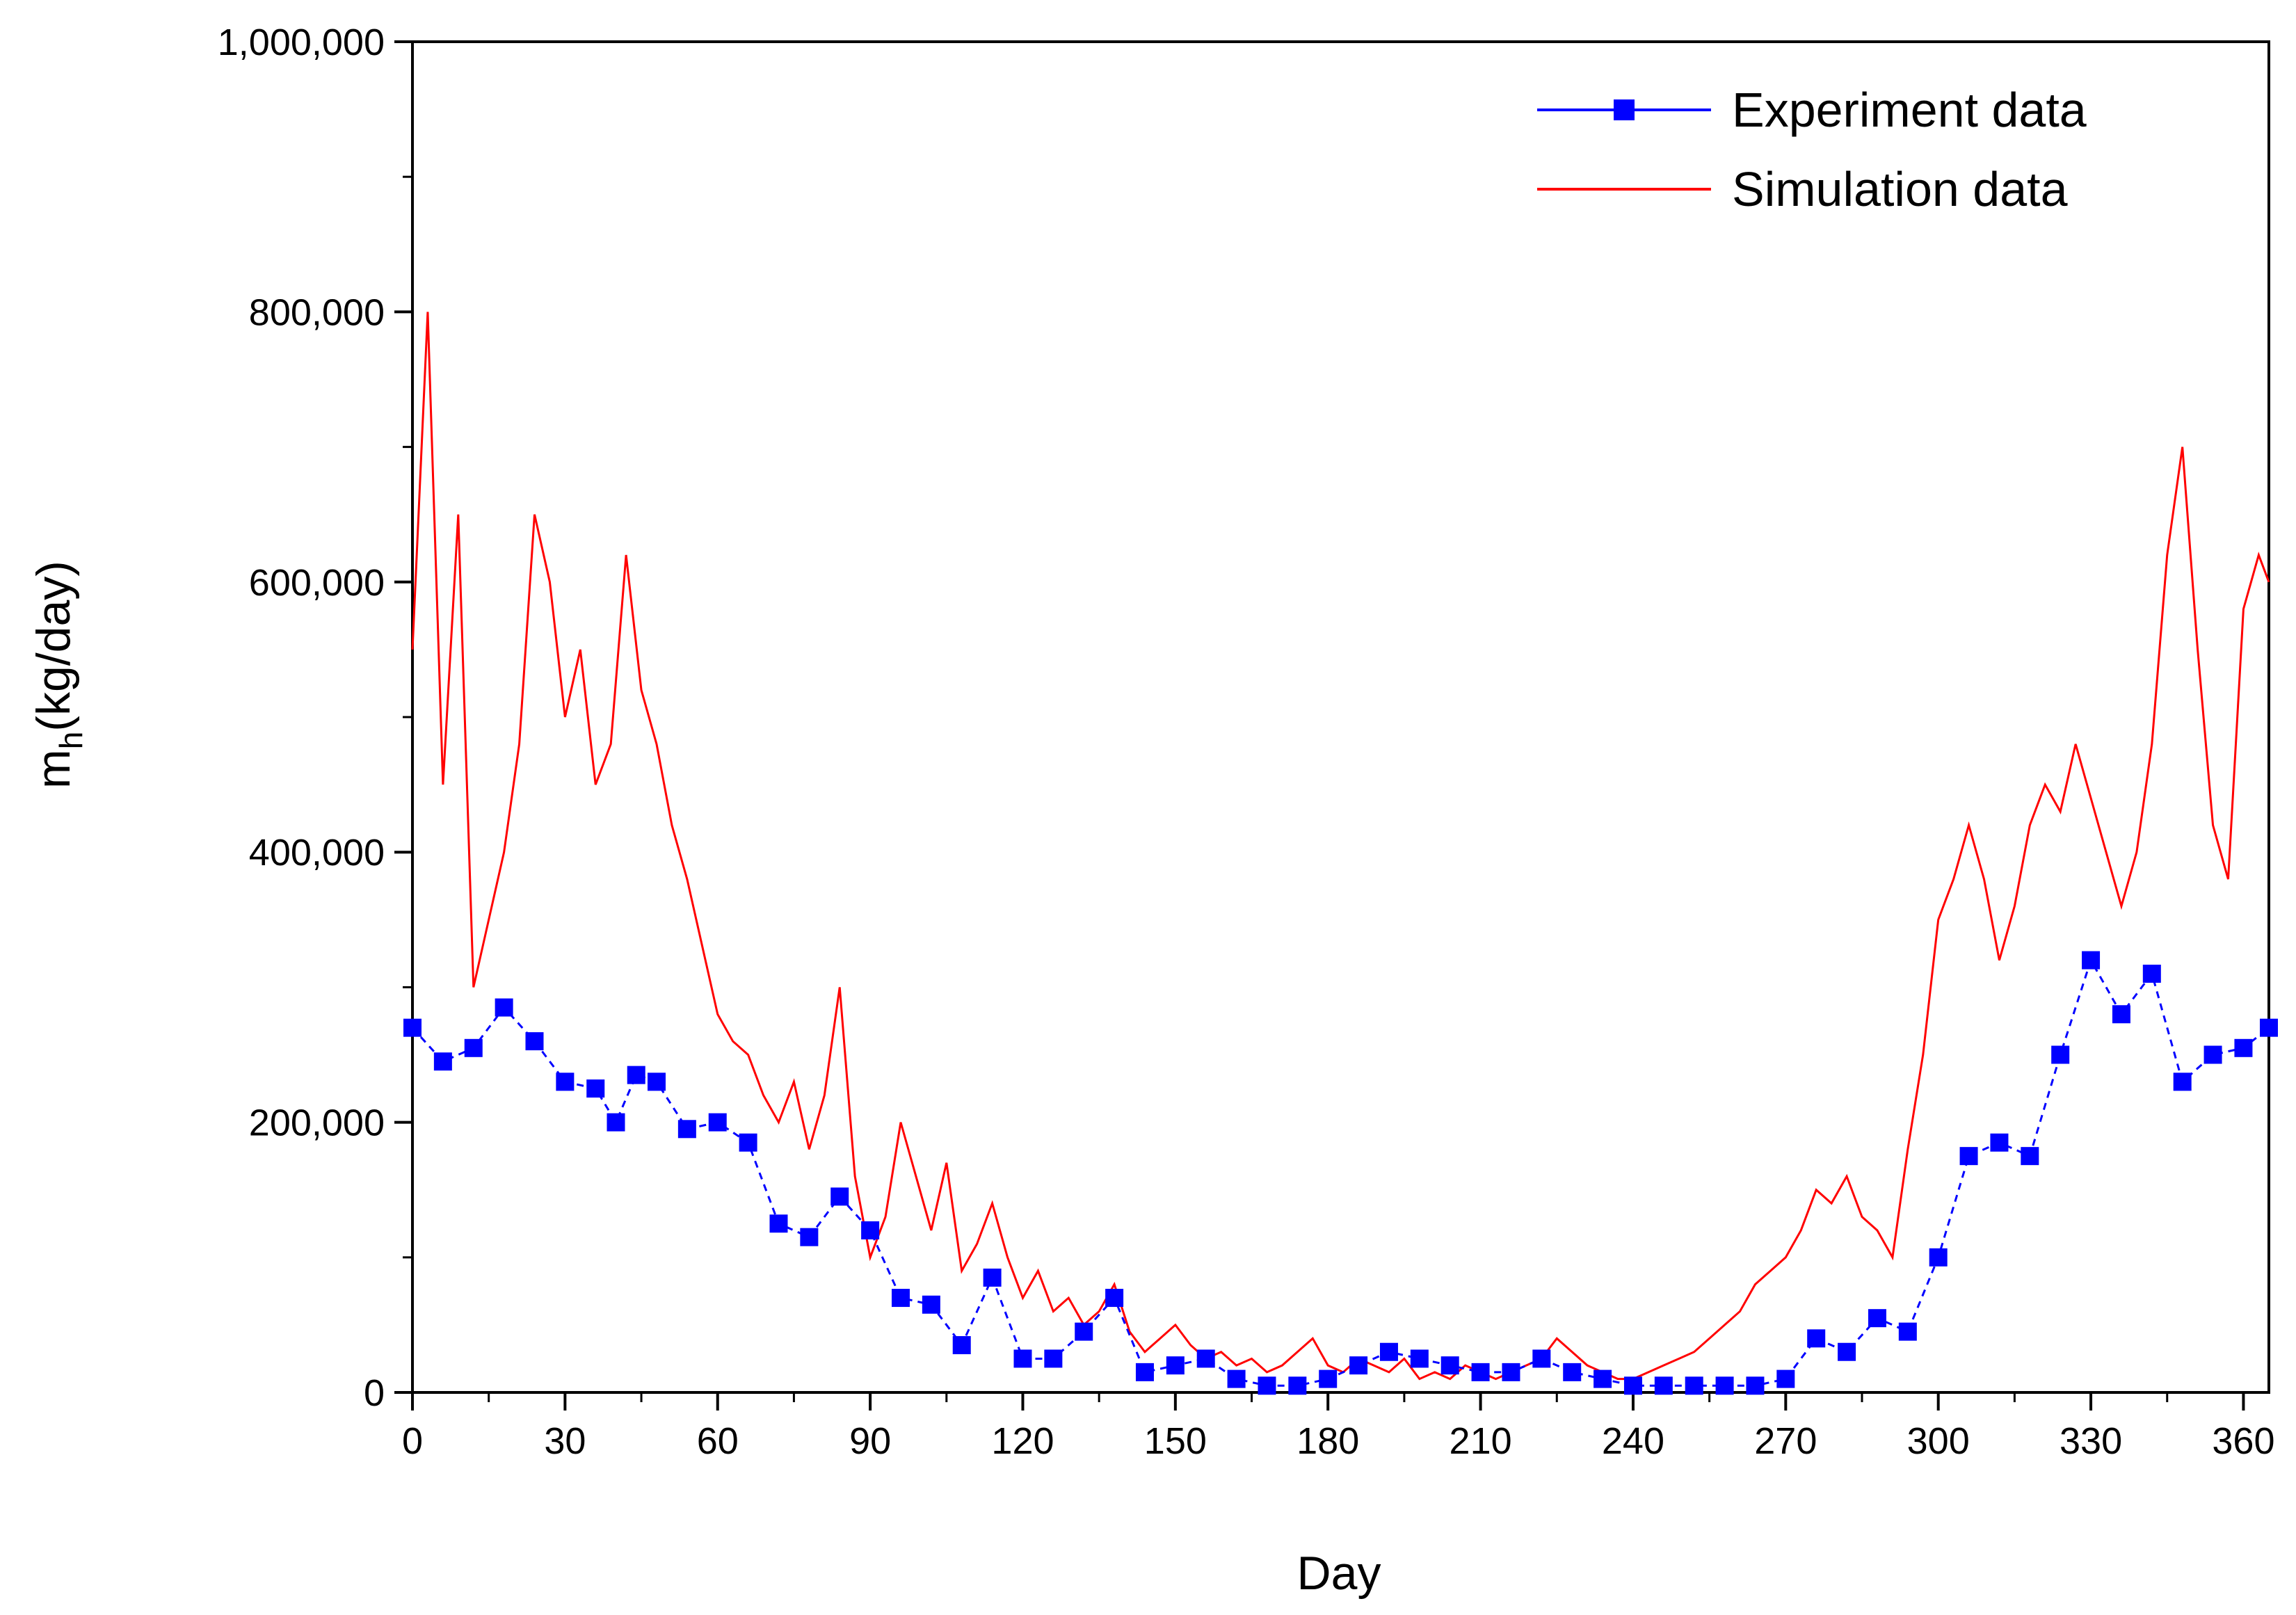 This screenshot has width=2296, height=1615. What do you see at coordinates (317, 1123) in the screenshot?
I see `y-tick-label: 200,000` at bounding box center [317, 1123].